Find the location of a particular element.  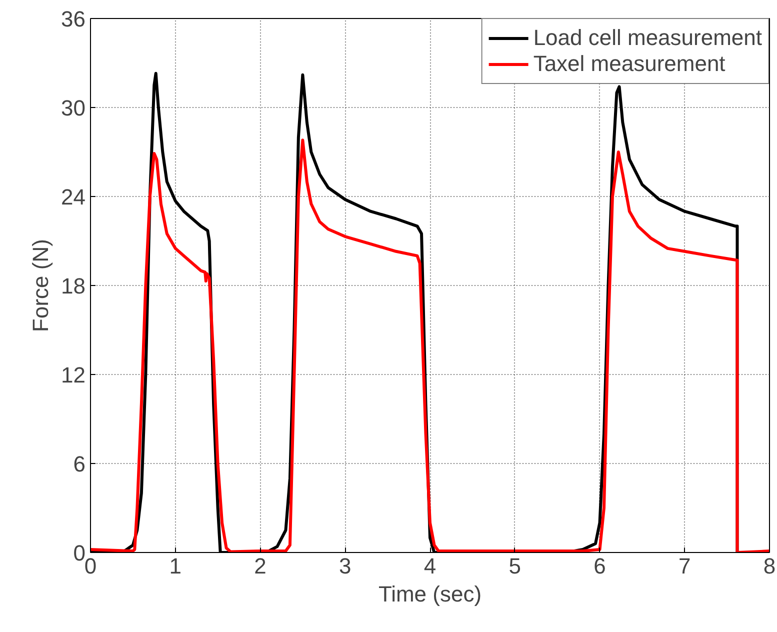

y-tick-label: 12 is located at coordinates (73, 375).